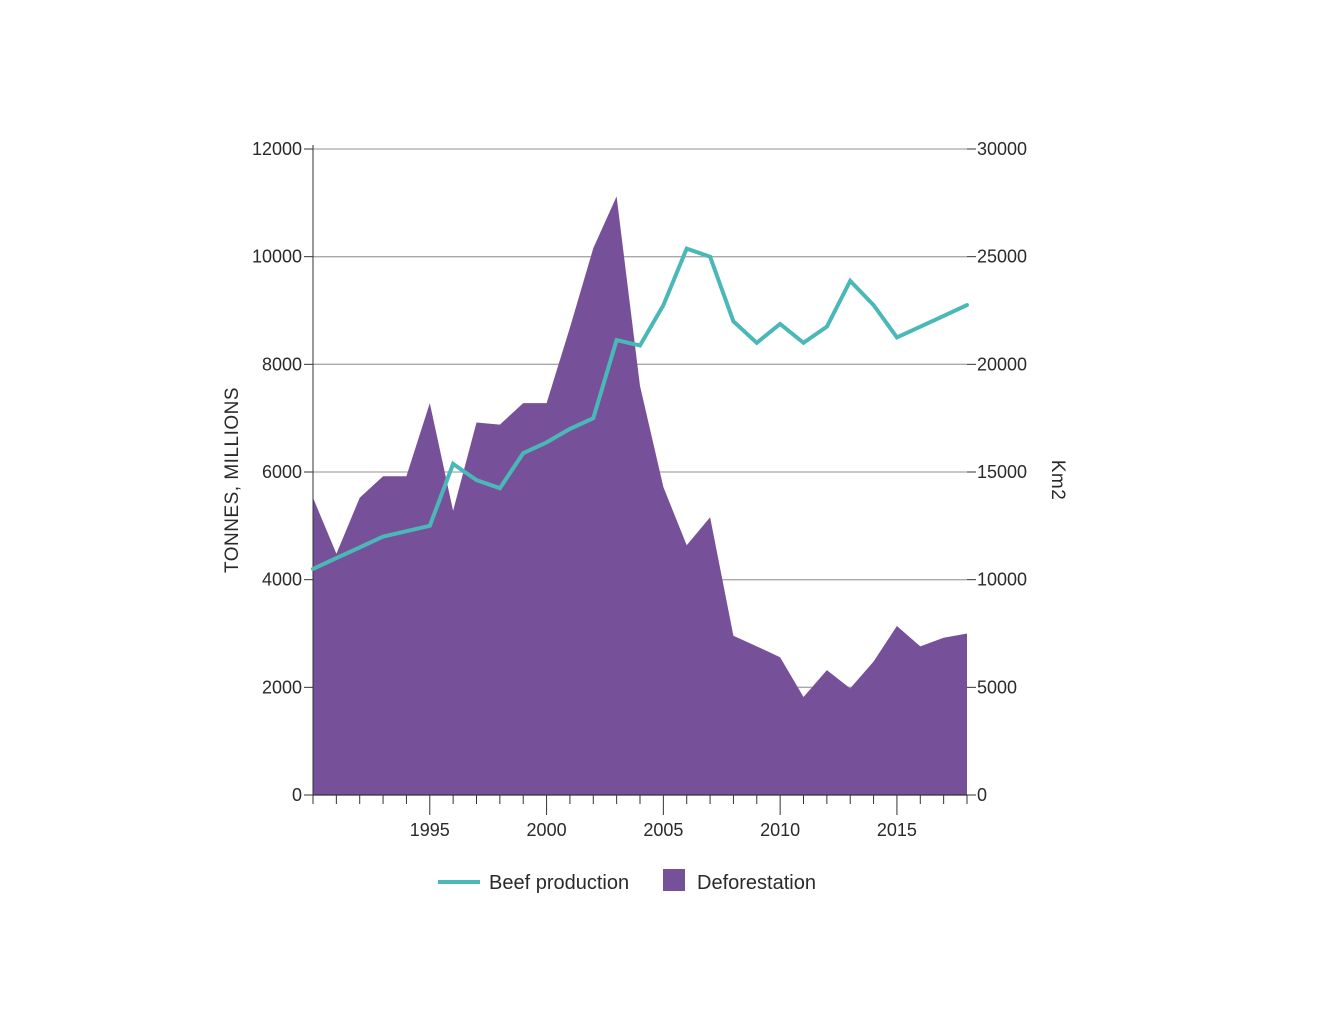 The width and height of the screenshot is (1320, 1015). I want to click on legend-label-deforestation: Deforestation, so click(756, 883).